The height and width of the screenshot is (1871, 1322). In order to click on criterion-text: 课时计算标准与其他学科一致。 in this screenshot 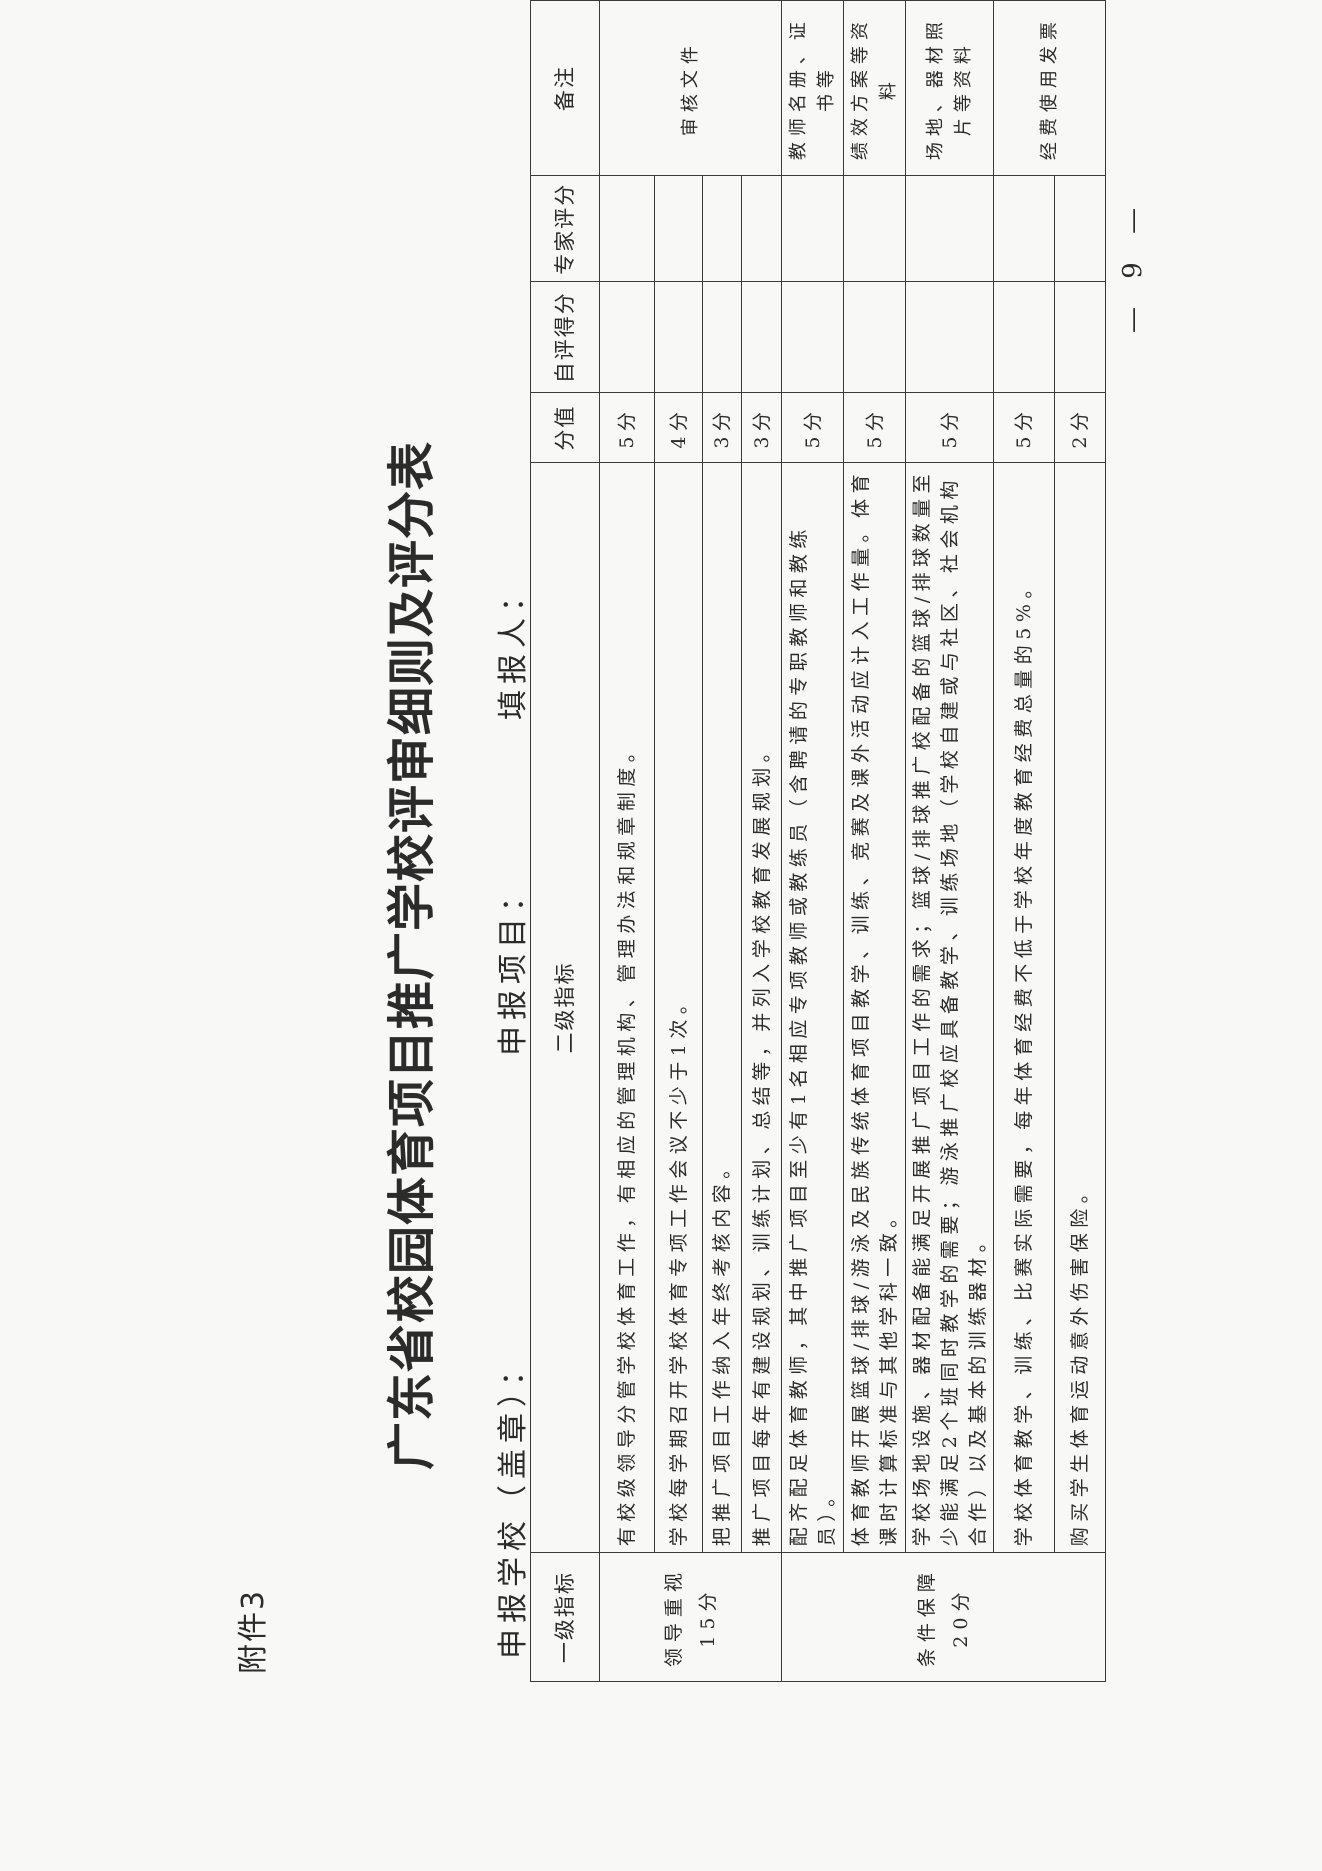, I will do `click(888, 1375)`.